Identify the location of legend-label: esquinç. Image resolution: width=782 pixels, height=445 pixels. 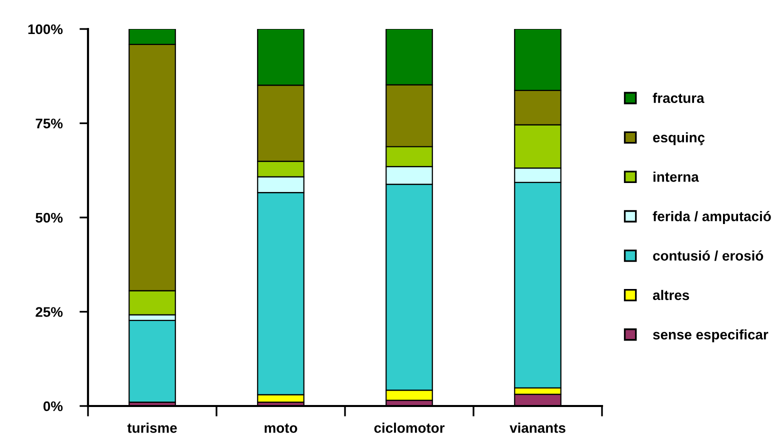
(679, 139).